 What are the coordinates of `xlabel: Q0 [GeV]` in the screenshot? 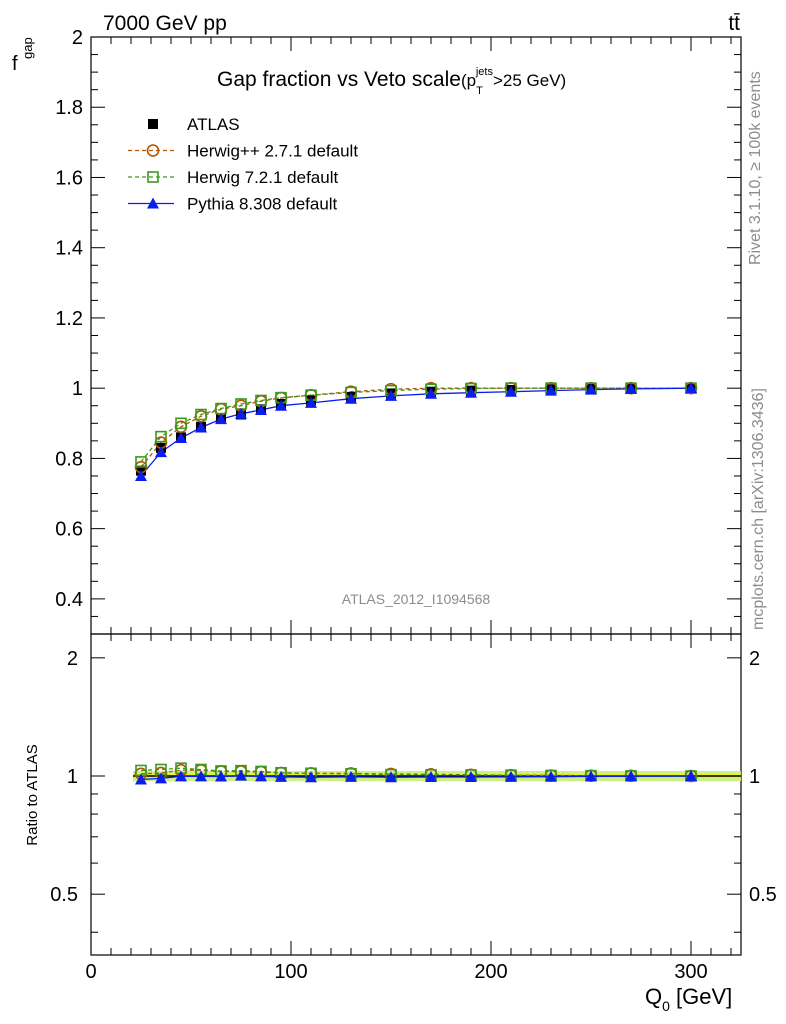 It's located at (688, 999).